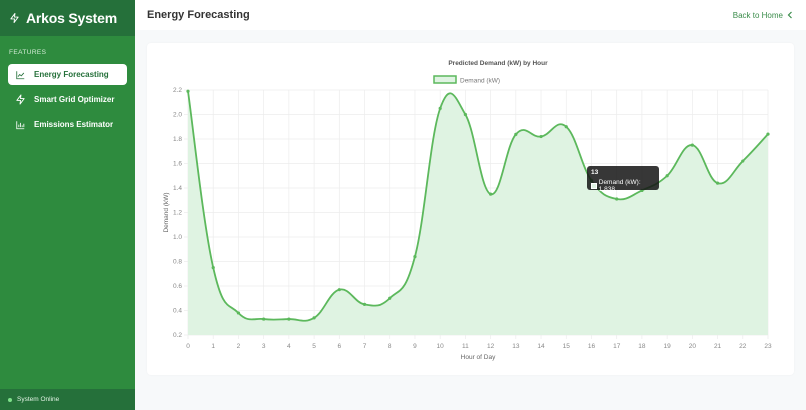 The height and width of the screenshot is (410, 806). Describe the element at coordinates (619, 186) in the screenshot. I see `tooltip-value: Demand (kW): 1.838` at that location.